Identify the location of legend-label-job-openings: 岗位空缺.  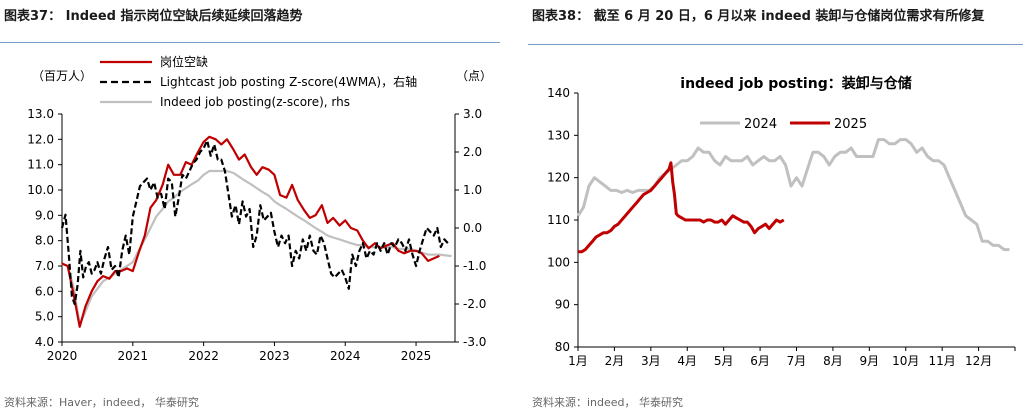
(184, 61).